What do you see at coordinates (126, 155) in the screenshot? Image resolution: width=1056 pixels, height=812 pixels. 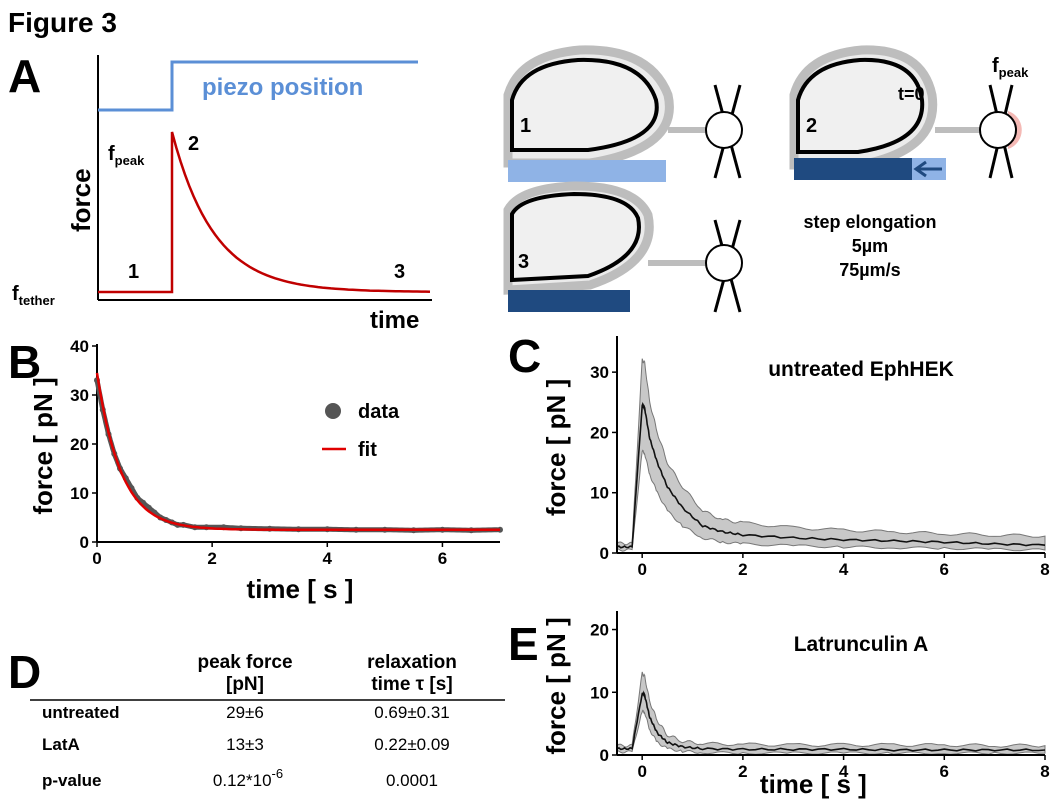 I see `f-peak-label: fpeak` at bounding box center [126, 155].